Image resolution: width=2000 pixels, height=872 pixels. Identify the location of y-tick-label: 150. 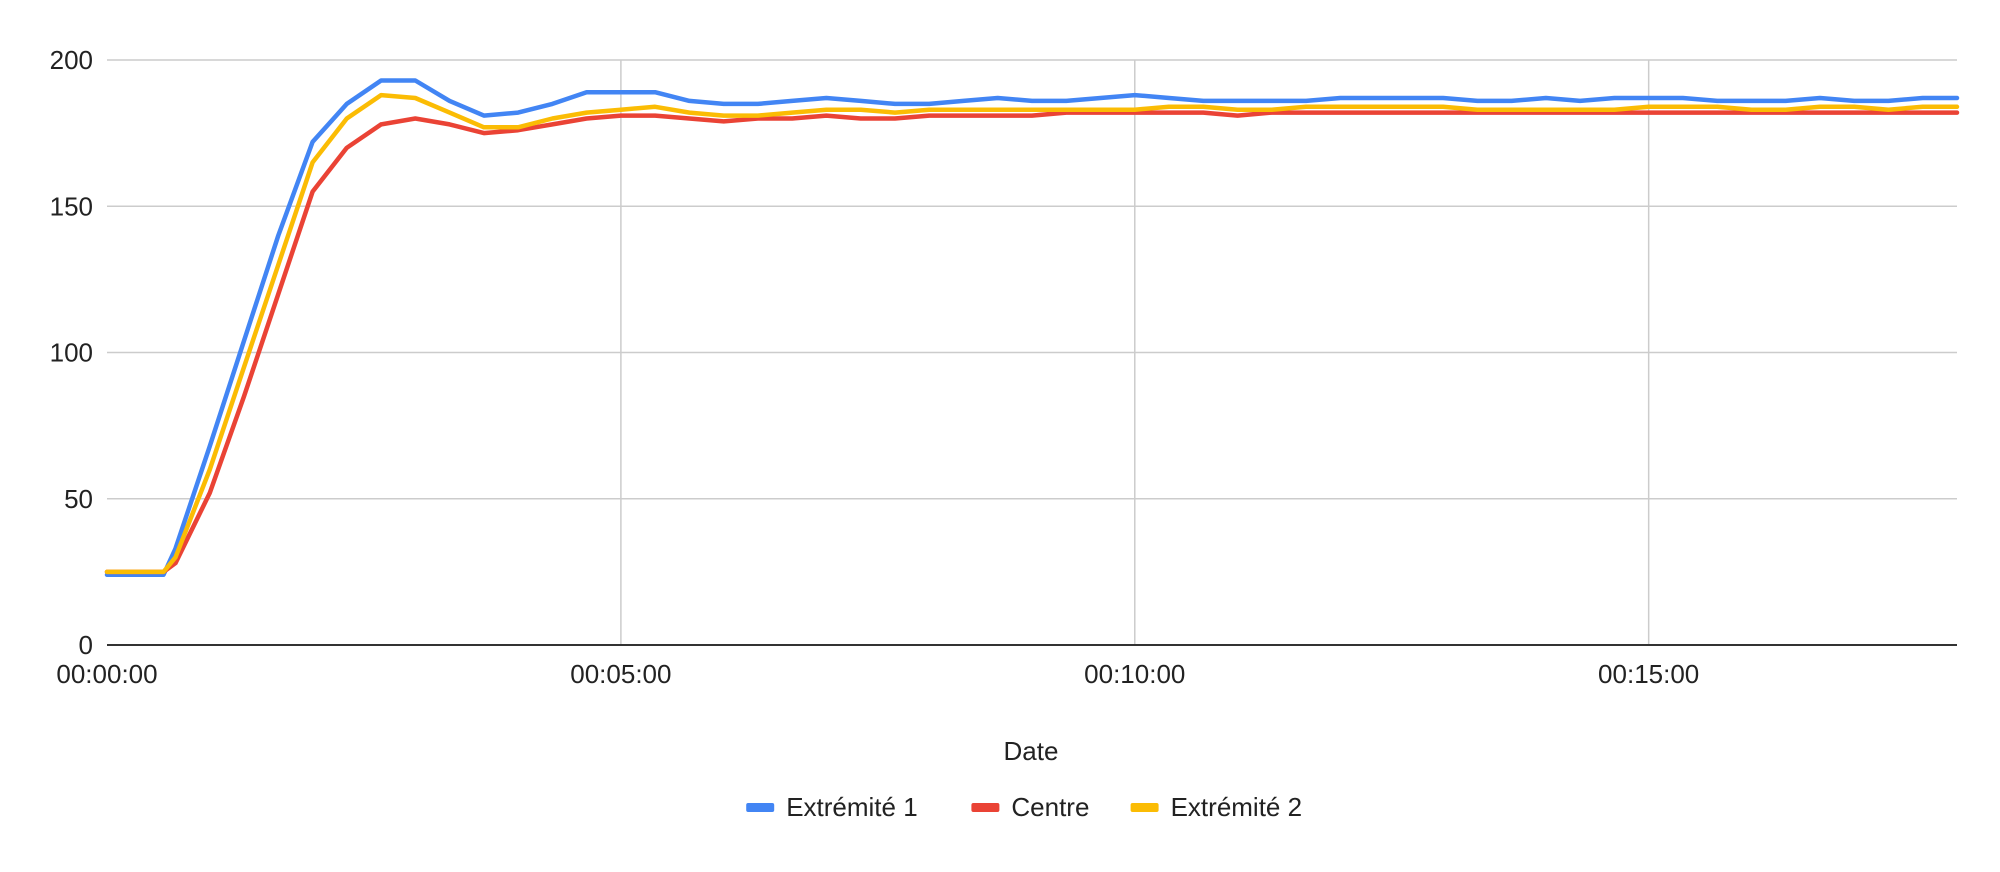
(71, 206).